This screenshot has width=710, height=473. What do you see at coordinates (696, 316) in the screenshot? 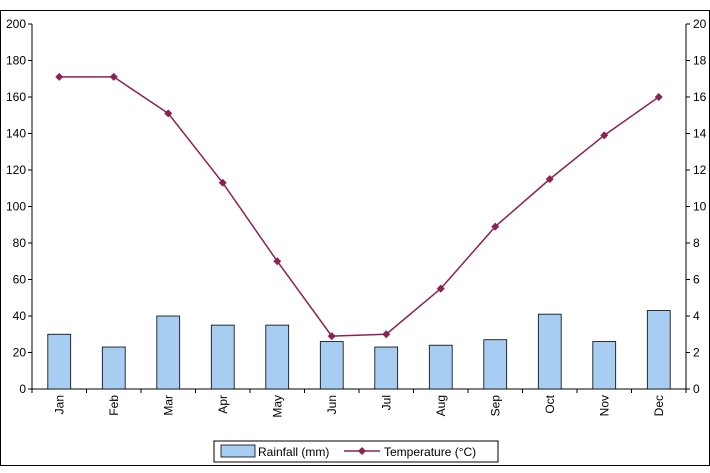
I see `right-tick-label: 4` at bounding box center [696, 316].